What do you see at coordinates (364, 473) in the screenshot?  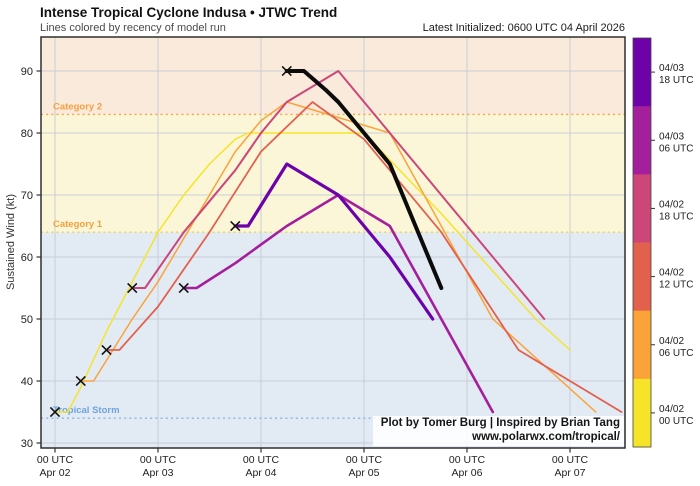 I see `x-tick-sublabel: Apr 05` at bounding box center [364, 473].